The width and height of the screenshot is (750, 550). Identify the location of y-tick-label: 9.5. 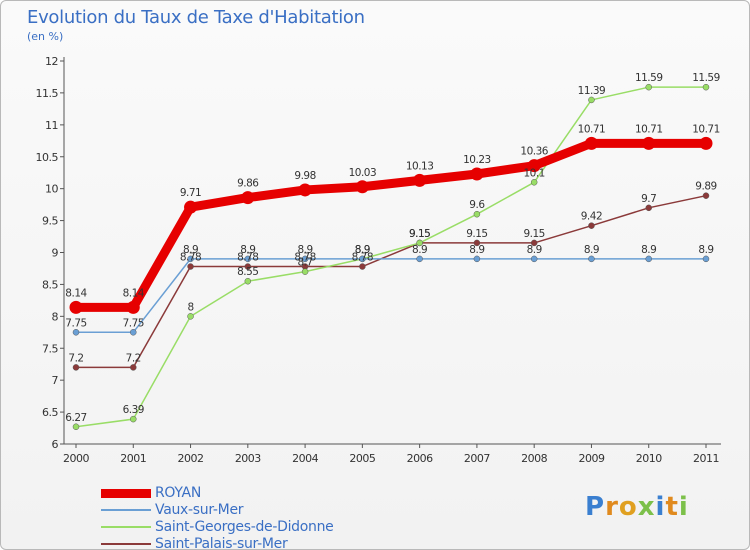
(50, 221).